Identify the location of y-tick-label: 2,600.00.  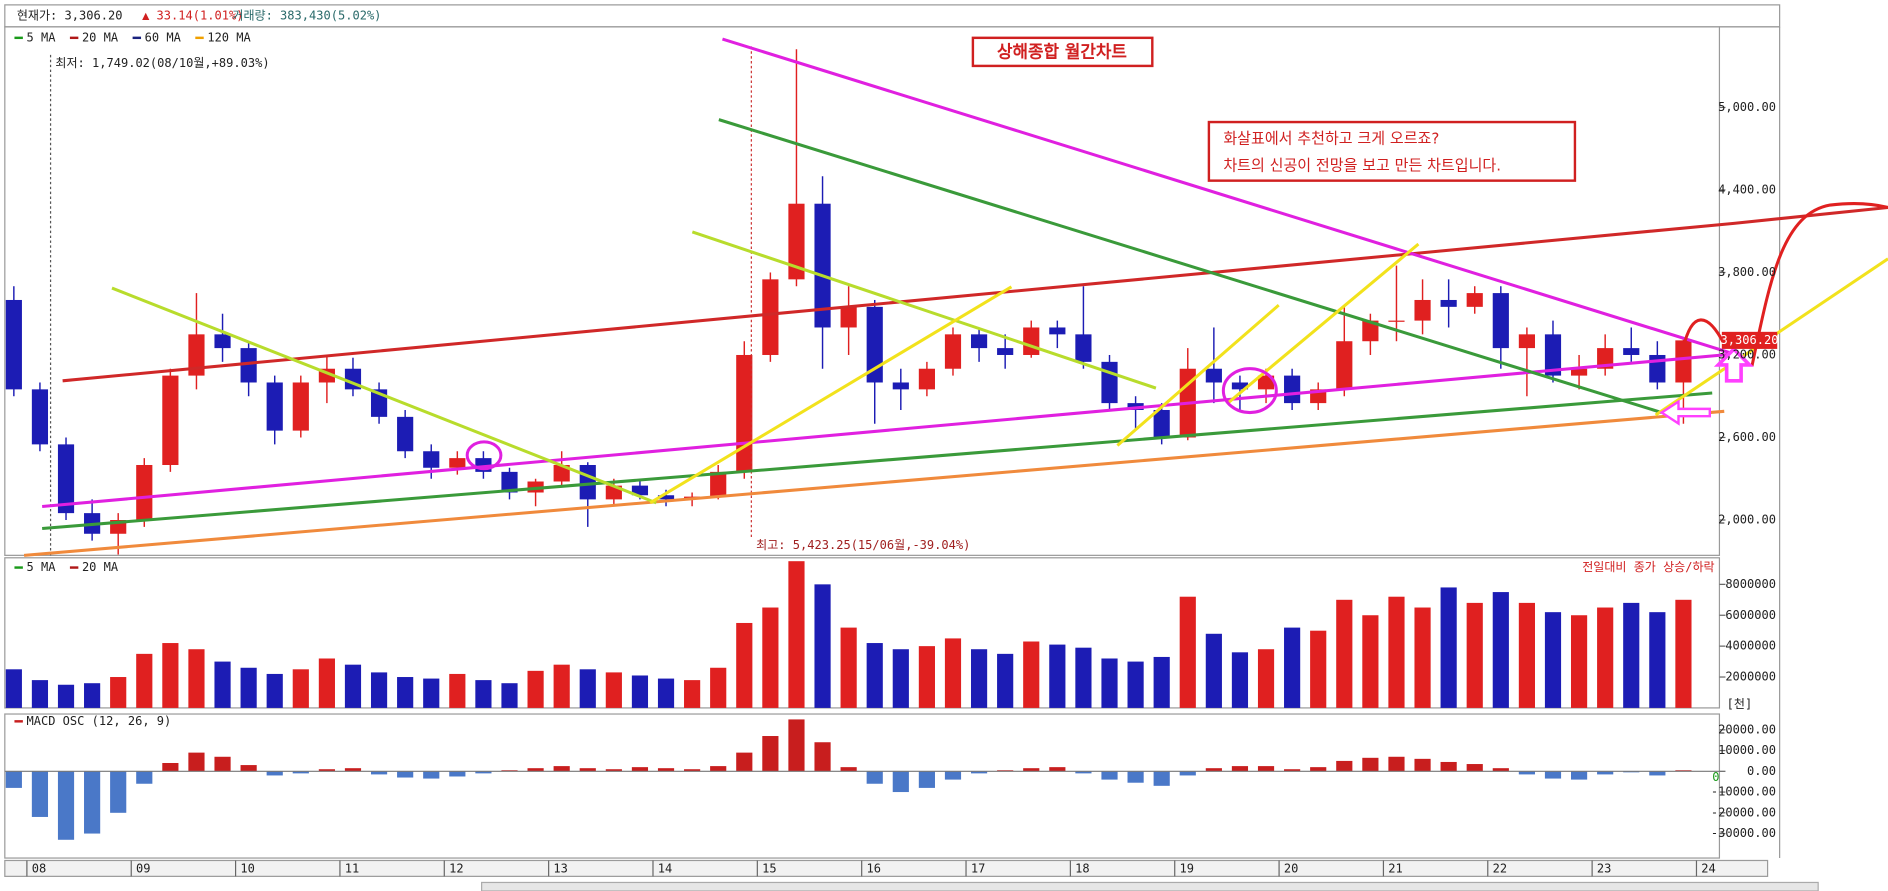
(1747, 437).